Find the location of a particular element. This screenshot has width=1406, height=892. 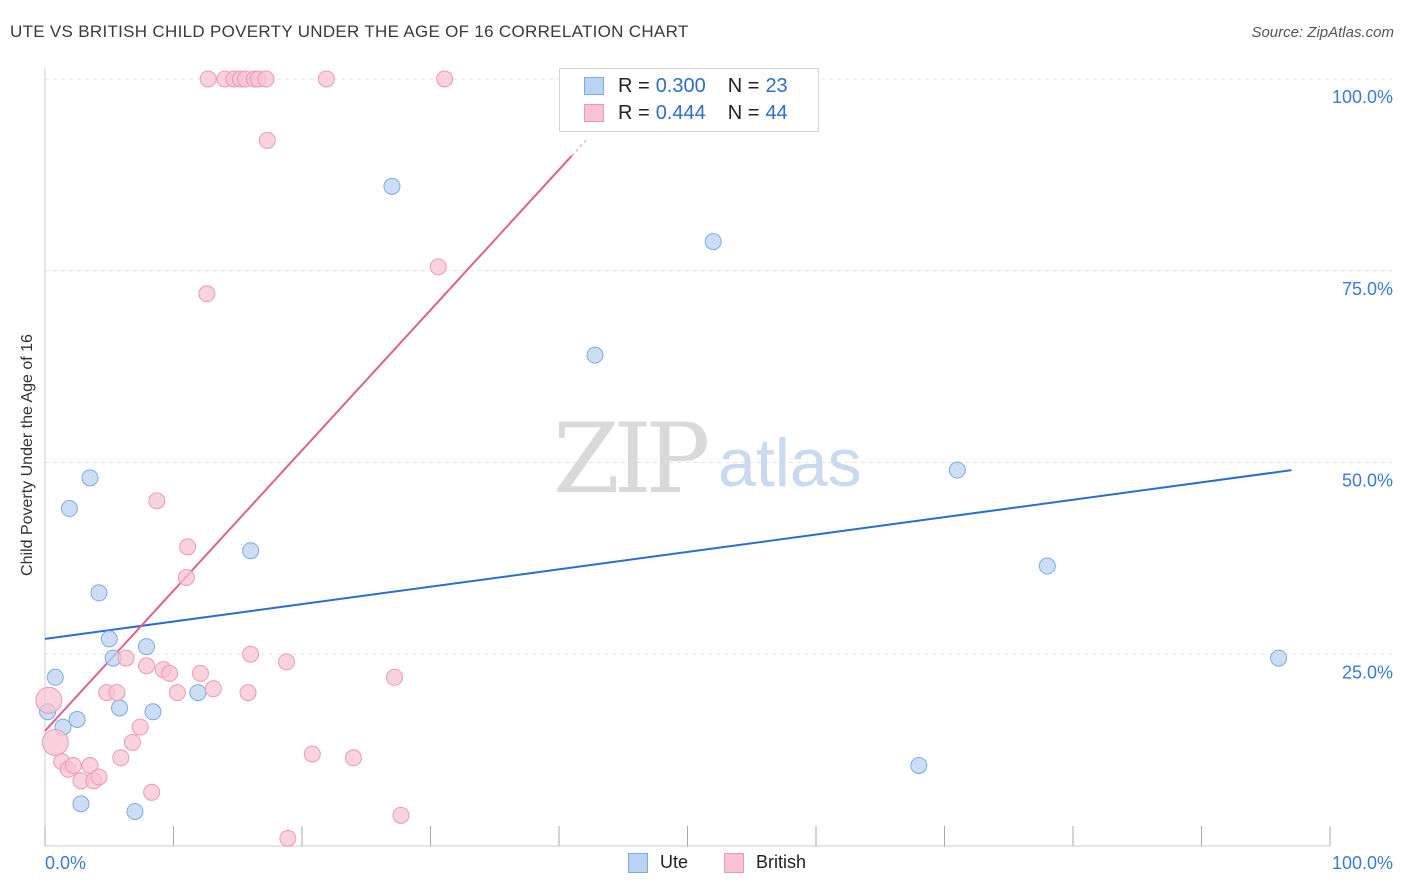

bottom-legend-ute: Ute is located at coordinates (658, 862).